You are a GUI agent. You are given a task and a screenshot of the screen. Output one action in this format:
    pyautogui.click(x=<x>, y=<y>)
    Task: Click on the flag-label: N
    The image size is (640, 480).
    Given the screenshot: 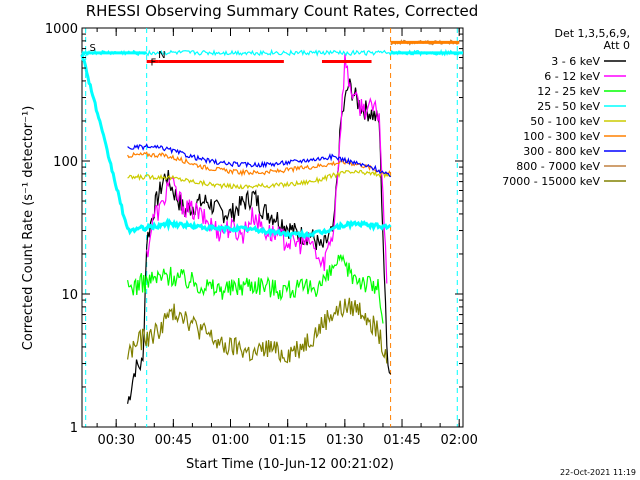 What is the action you would take?
    pyautogui.click(x=161, y=55)
    